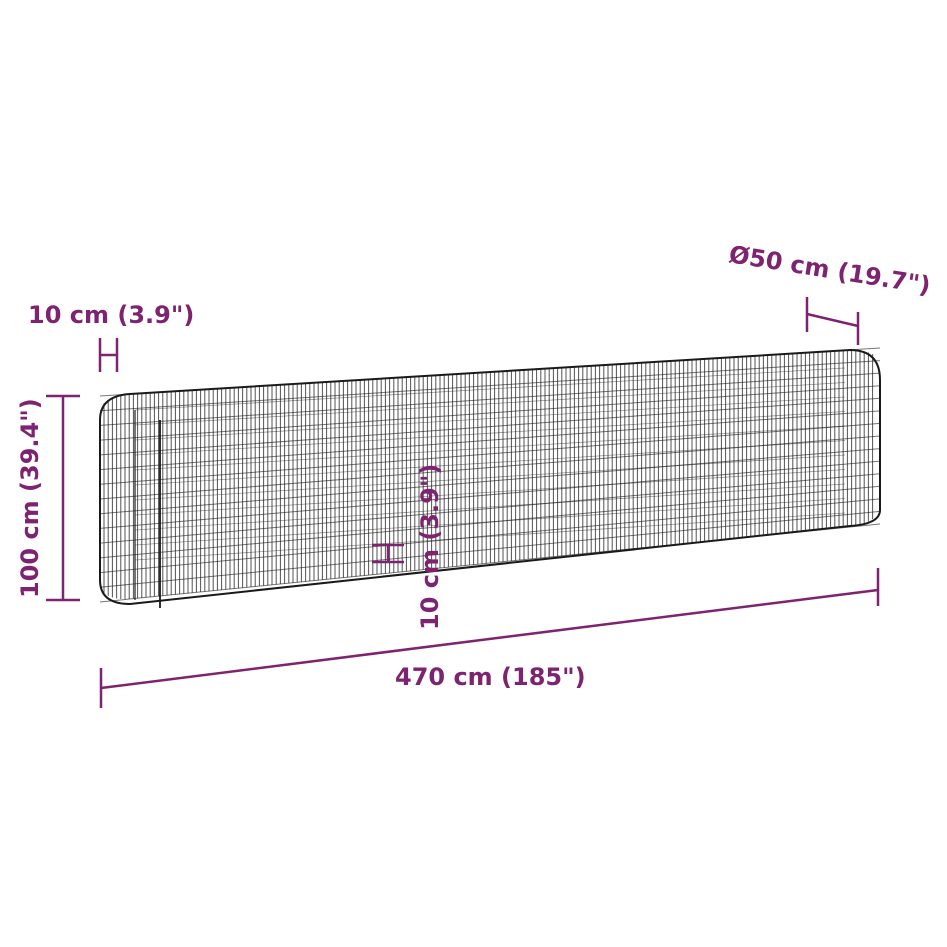 This screenshot has height=947, width=947. What do you see at coordinates (111, 315) in the screenshot?
I see `thickness-top-label: 10 cm (3.9")` at bounding box center [111, 315].